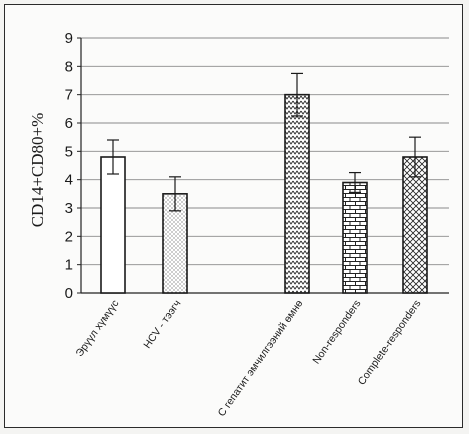  Describe the element at coordinates (69, 166) in the screenshot. I see `y-axis-tick-labels: 0 1 2 3 4 5 6 7 8 9` at that location.